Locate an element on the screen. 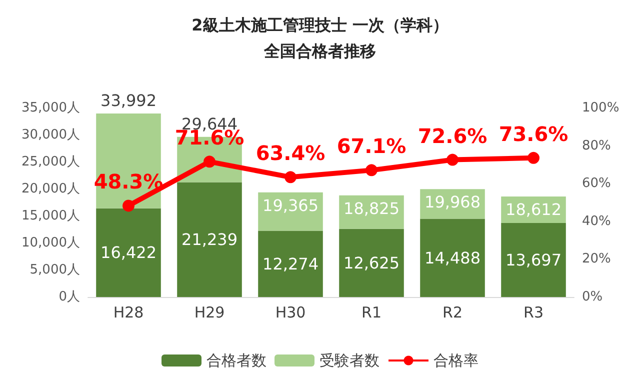 This screenshot has width=640, height=385. y2-tick-label: 60% is located at coordinates (596, 184).